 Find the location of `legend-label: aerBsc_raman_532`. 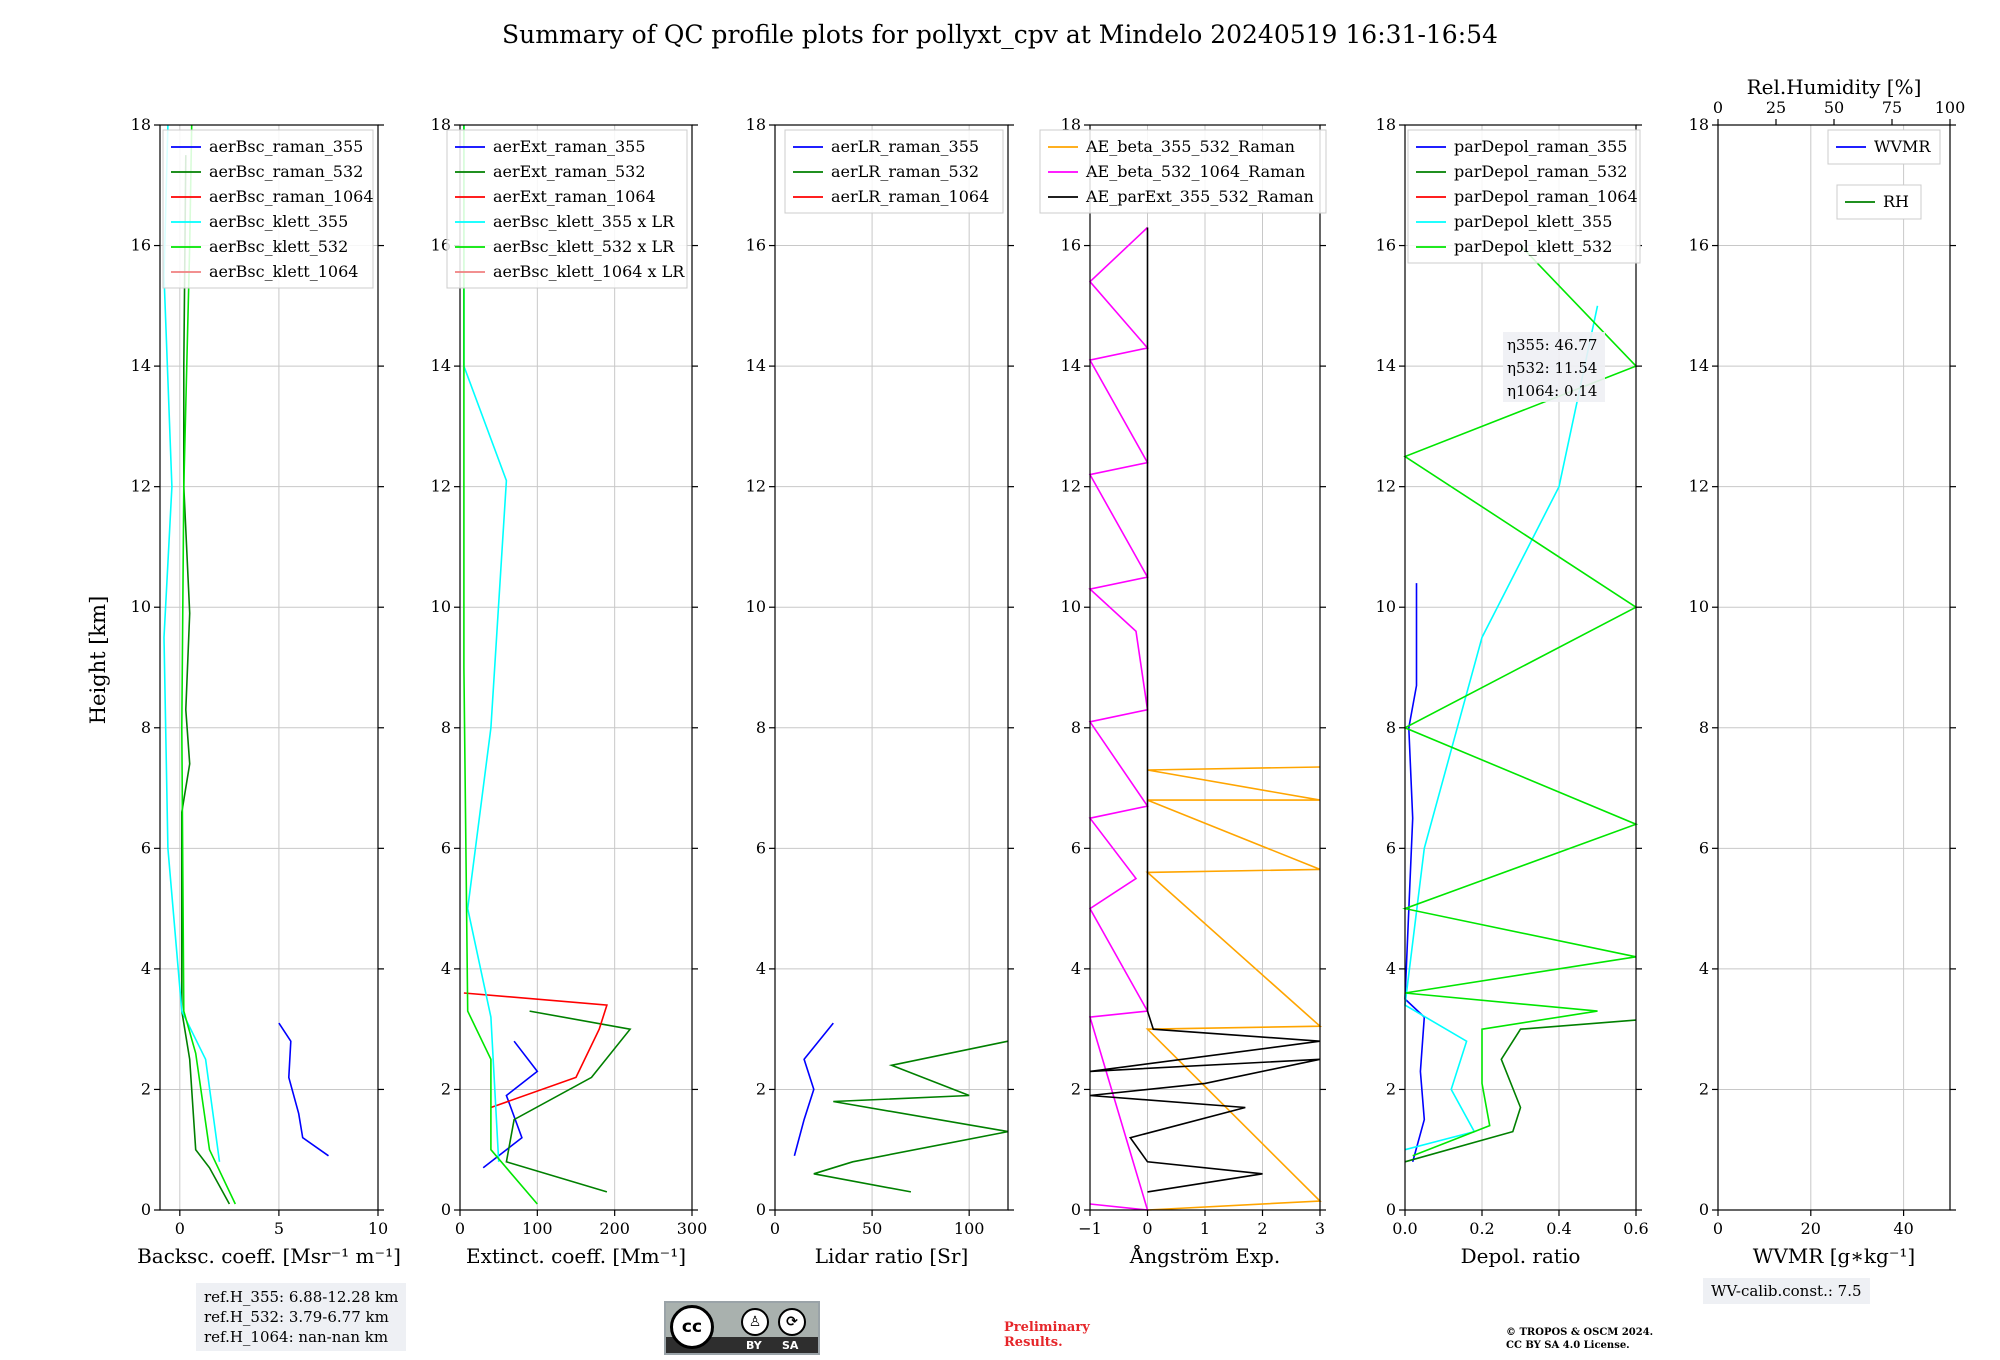

legend-label: aerBsc_raman_532 is located at coordinates (286, 171).